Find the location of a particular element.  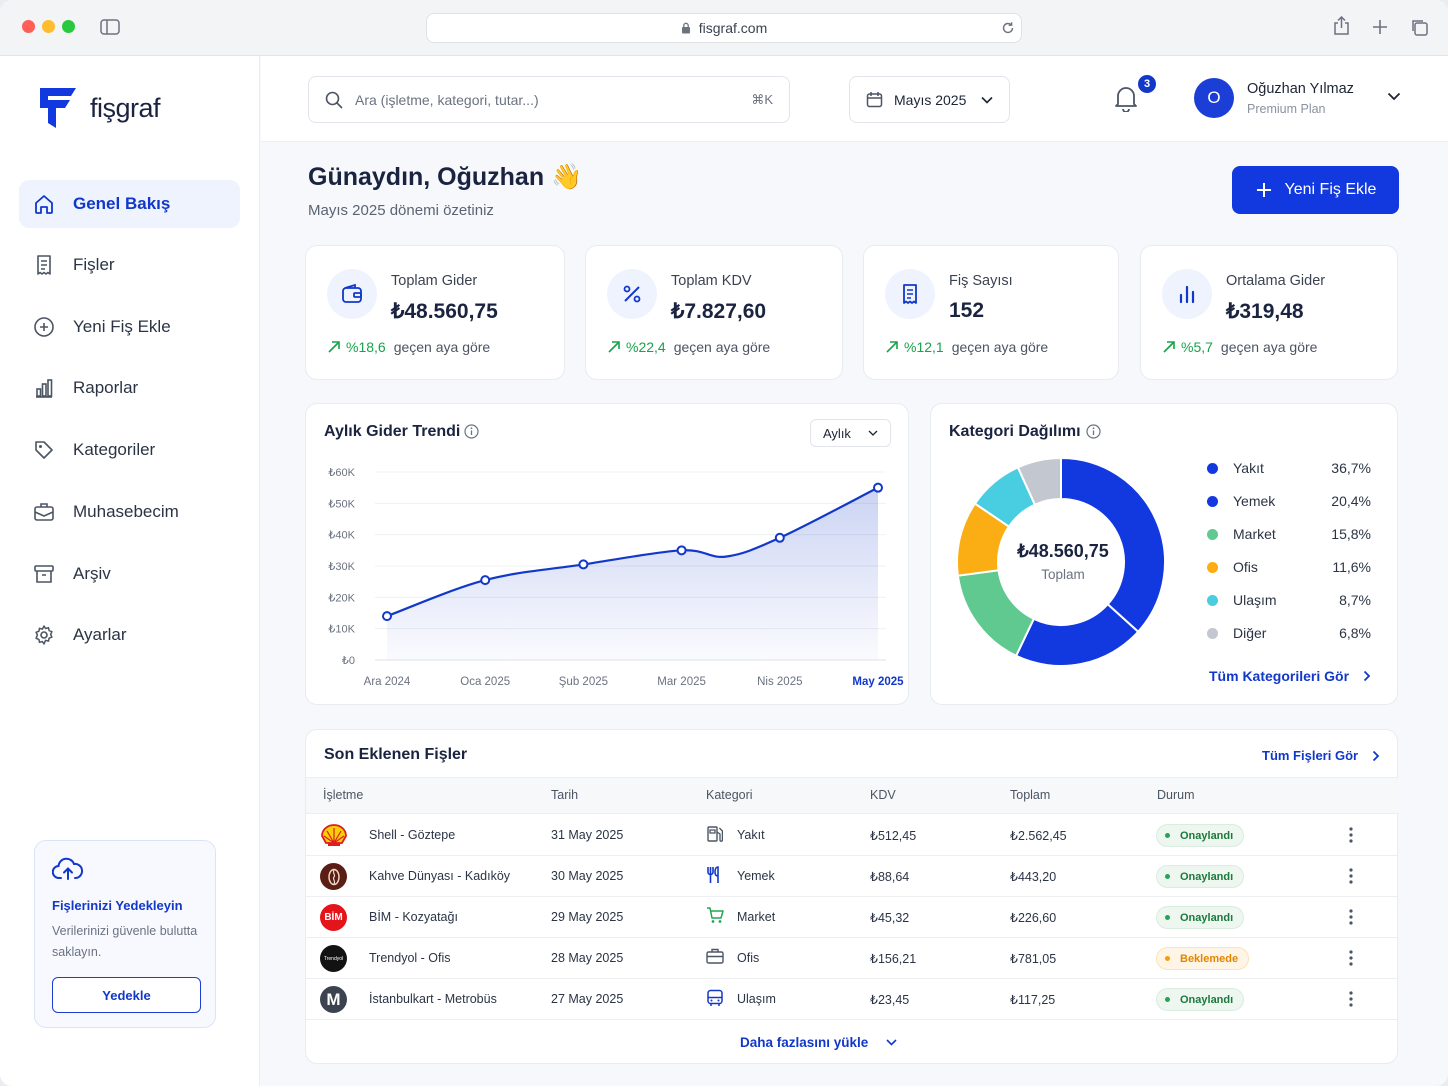

plus-icon is located at coordinates (1263, 190).